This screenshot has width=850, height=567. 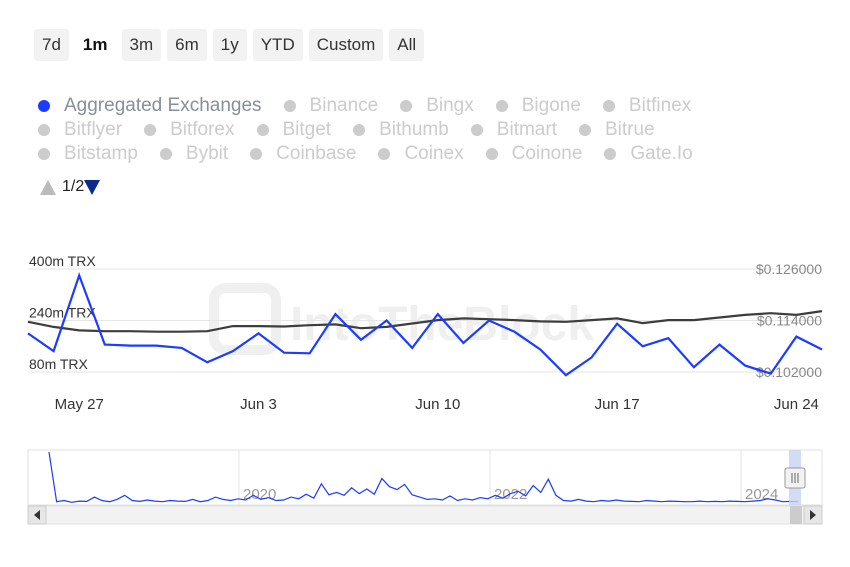 I want to click on legend-item-bitstamp: Bitstamp, so click(x=88, y=154).